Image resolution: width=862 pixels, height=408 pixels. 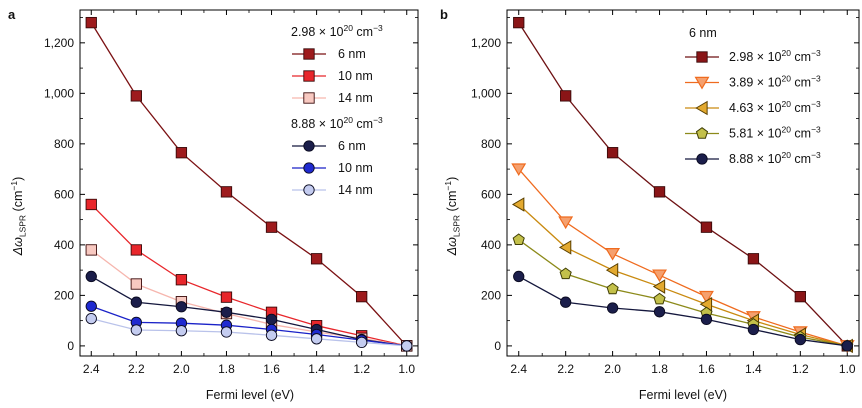 What do you see at coordinates (271, 369) in the screenshot?
I see `x-tick-label: 1.6` at bounding box center [271, 369].